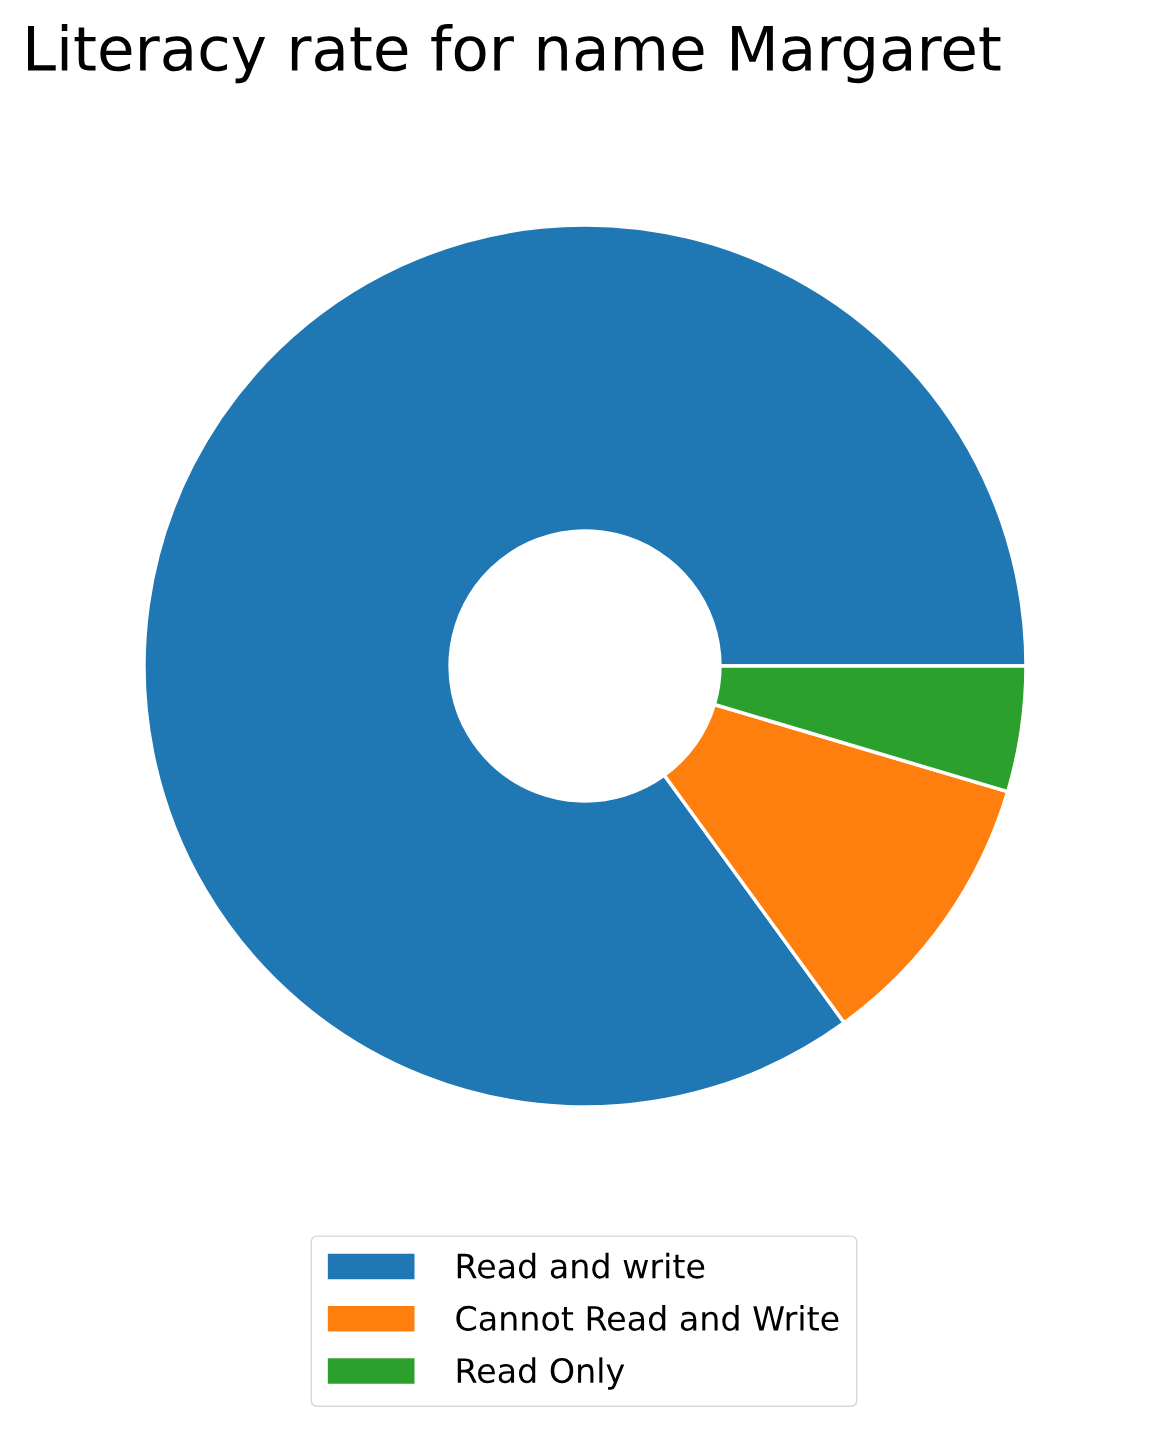  Describe the element at coordinates (541, 1373) in the screenshot. I see `legend-label: Read Only` at that location.